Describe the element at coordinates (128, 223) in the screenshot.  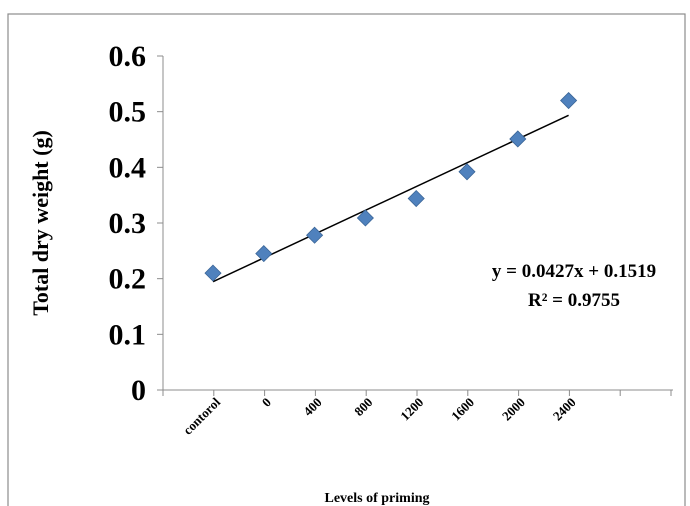
I see `y-tick-label: 0.3` at that location.